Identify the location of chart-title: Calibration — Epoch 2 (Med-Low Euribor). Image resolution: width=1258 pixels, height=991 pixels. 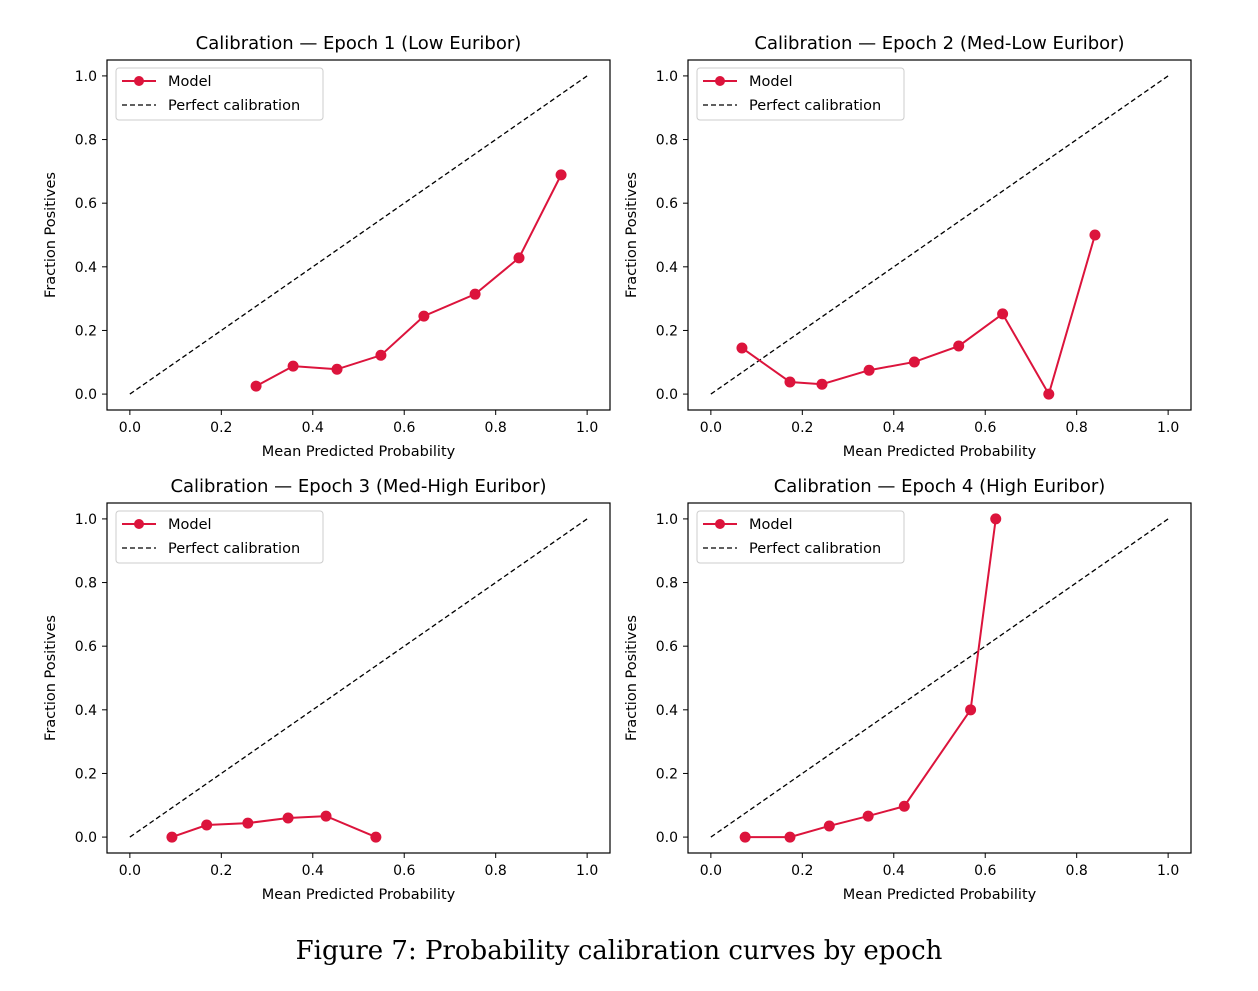
(939, 43).